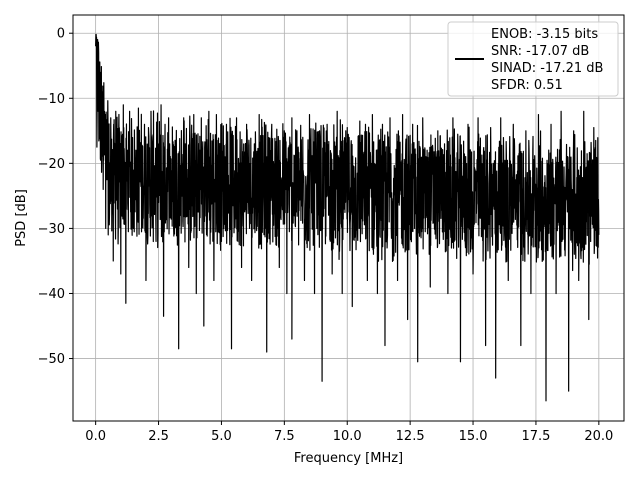  Describe the element at coordinates (51, 99) in the screenshot. I see `y-tick-label: −10` at that location.